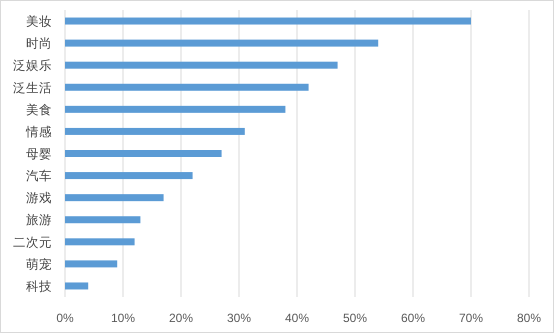  I want to click on y-tick-label: 科技, so click(39, 286).